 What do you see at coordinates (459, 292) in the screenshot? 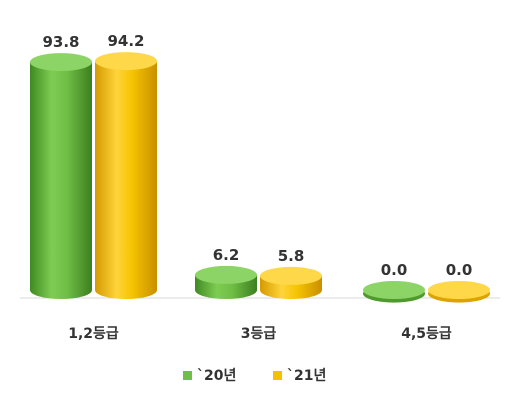
I see `bar-4-5등급-1` at bounding box center [459, 292].